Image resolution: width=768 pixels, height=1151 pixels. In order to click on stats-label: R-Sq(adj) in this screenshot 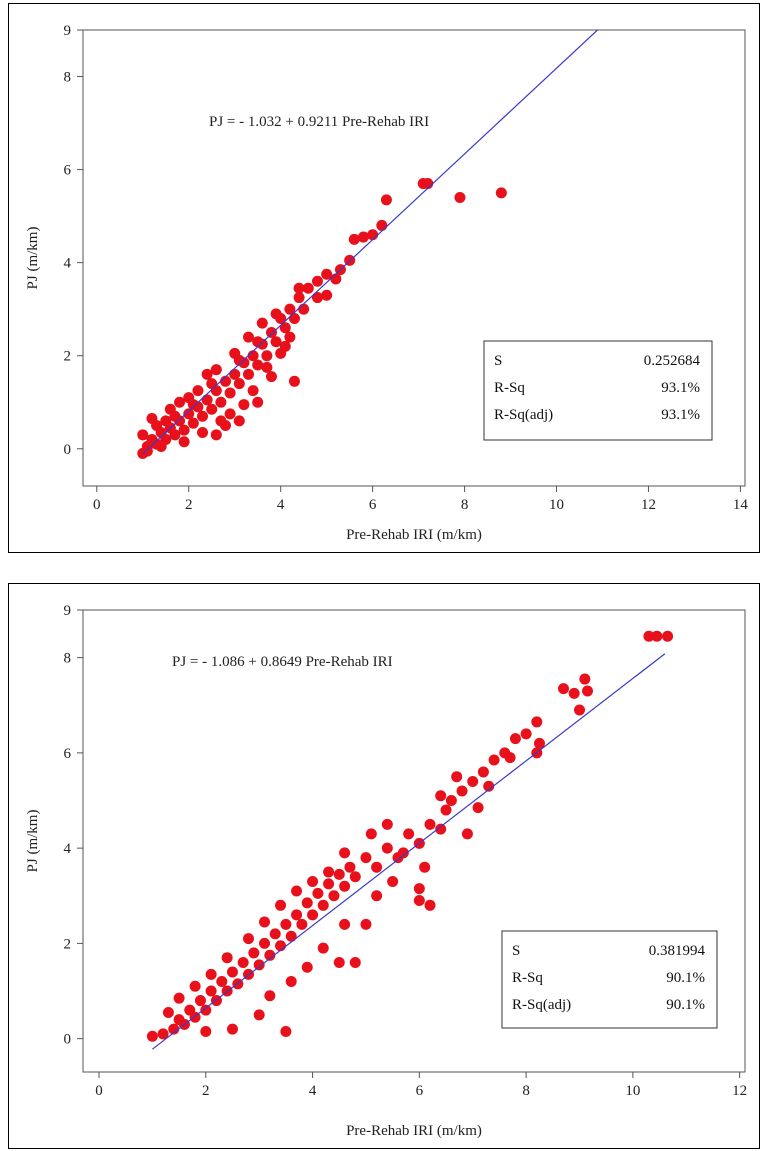, I will do `click(541, 1005)`.